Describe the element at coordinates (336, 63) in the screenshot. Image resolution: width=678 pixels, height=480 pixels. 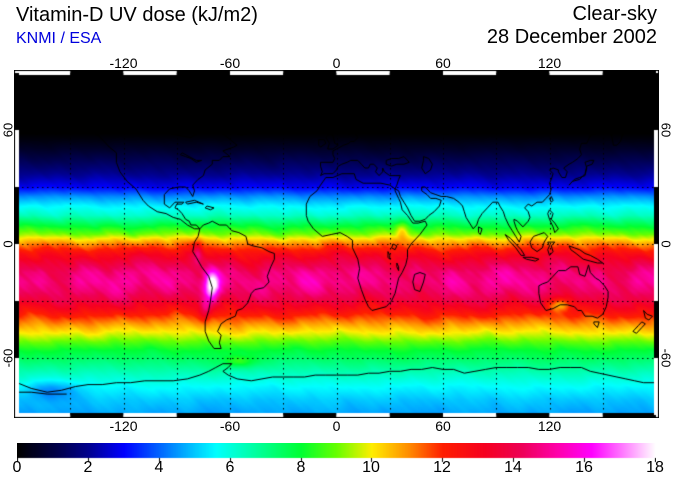
I see `lon-tick-label-top: 0` at that location.